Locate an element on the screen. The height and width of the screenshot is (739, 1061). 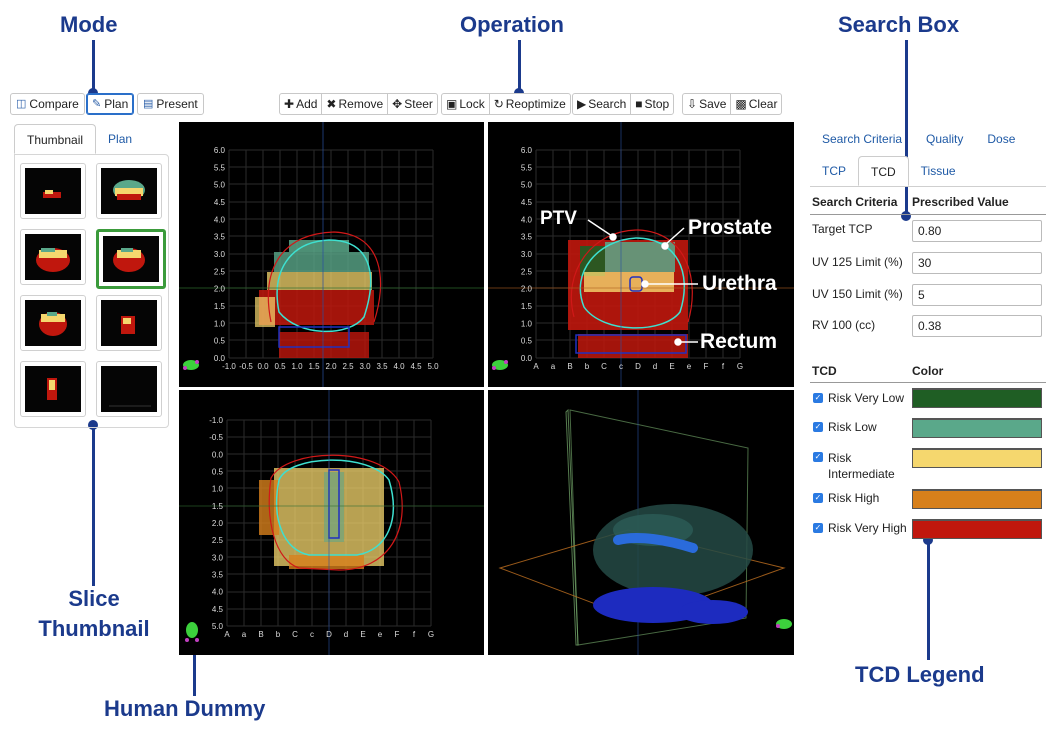
y-tick-label: 2.5 is located at coordinates (220, 271).